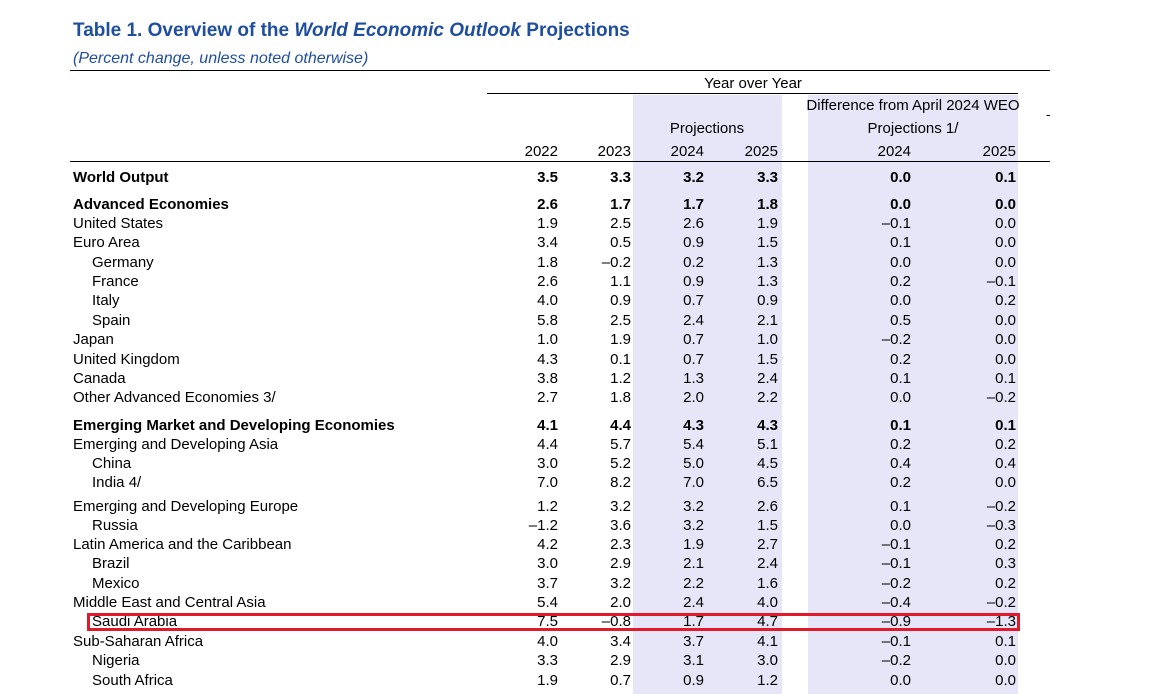 Image resolution: width=1152 pixels, height=694 pixels. What do you see at coordinates (894, 151) in the screenshot?
I see `year-header-diff-2024: 2024` at bounding box center [894, 151].